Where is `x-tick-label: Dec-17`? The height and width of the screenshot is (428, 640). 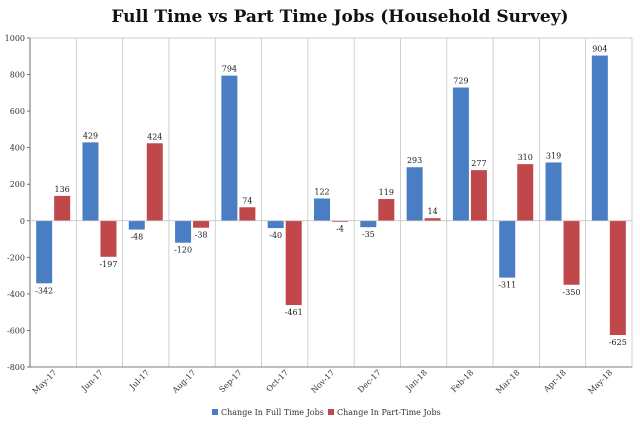 x-tick-label: Dec-17 is located at coordinates (369, 381).